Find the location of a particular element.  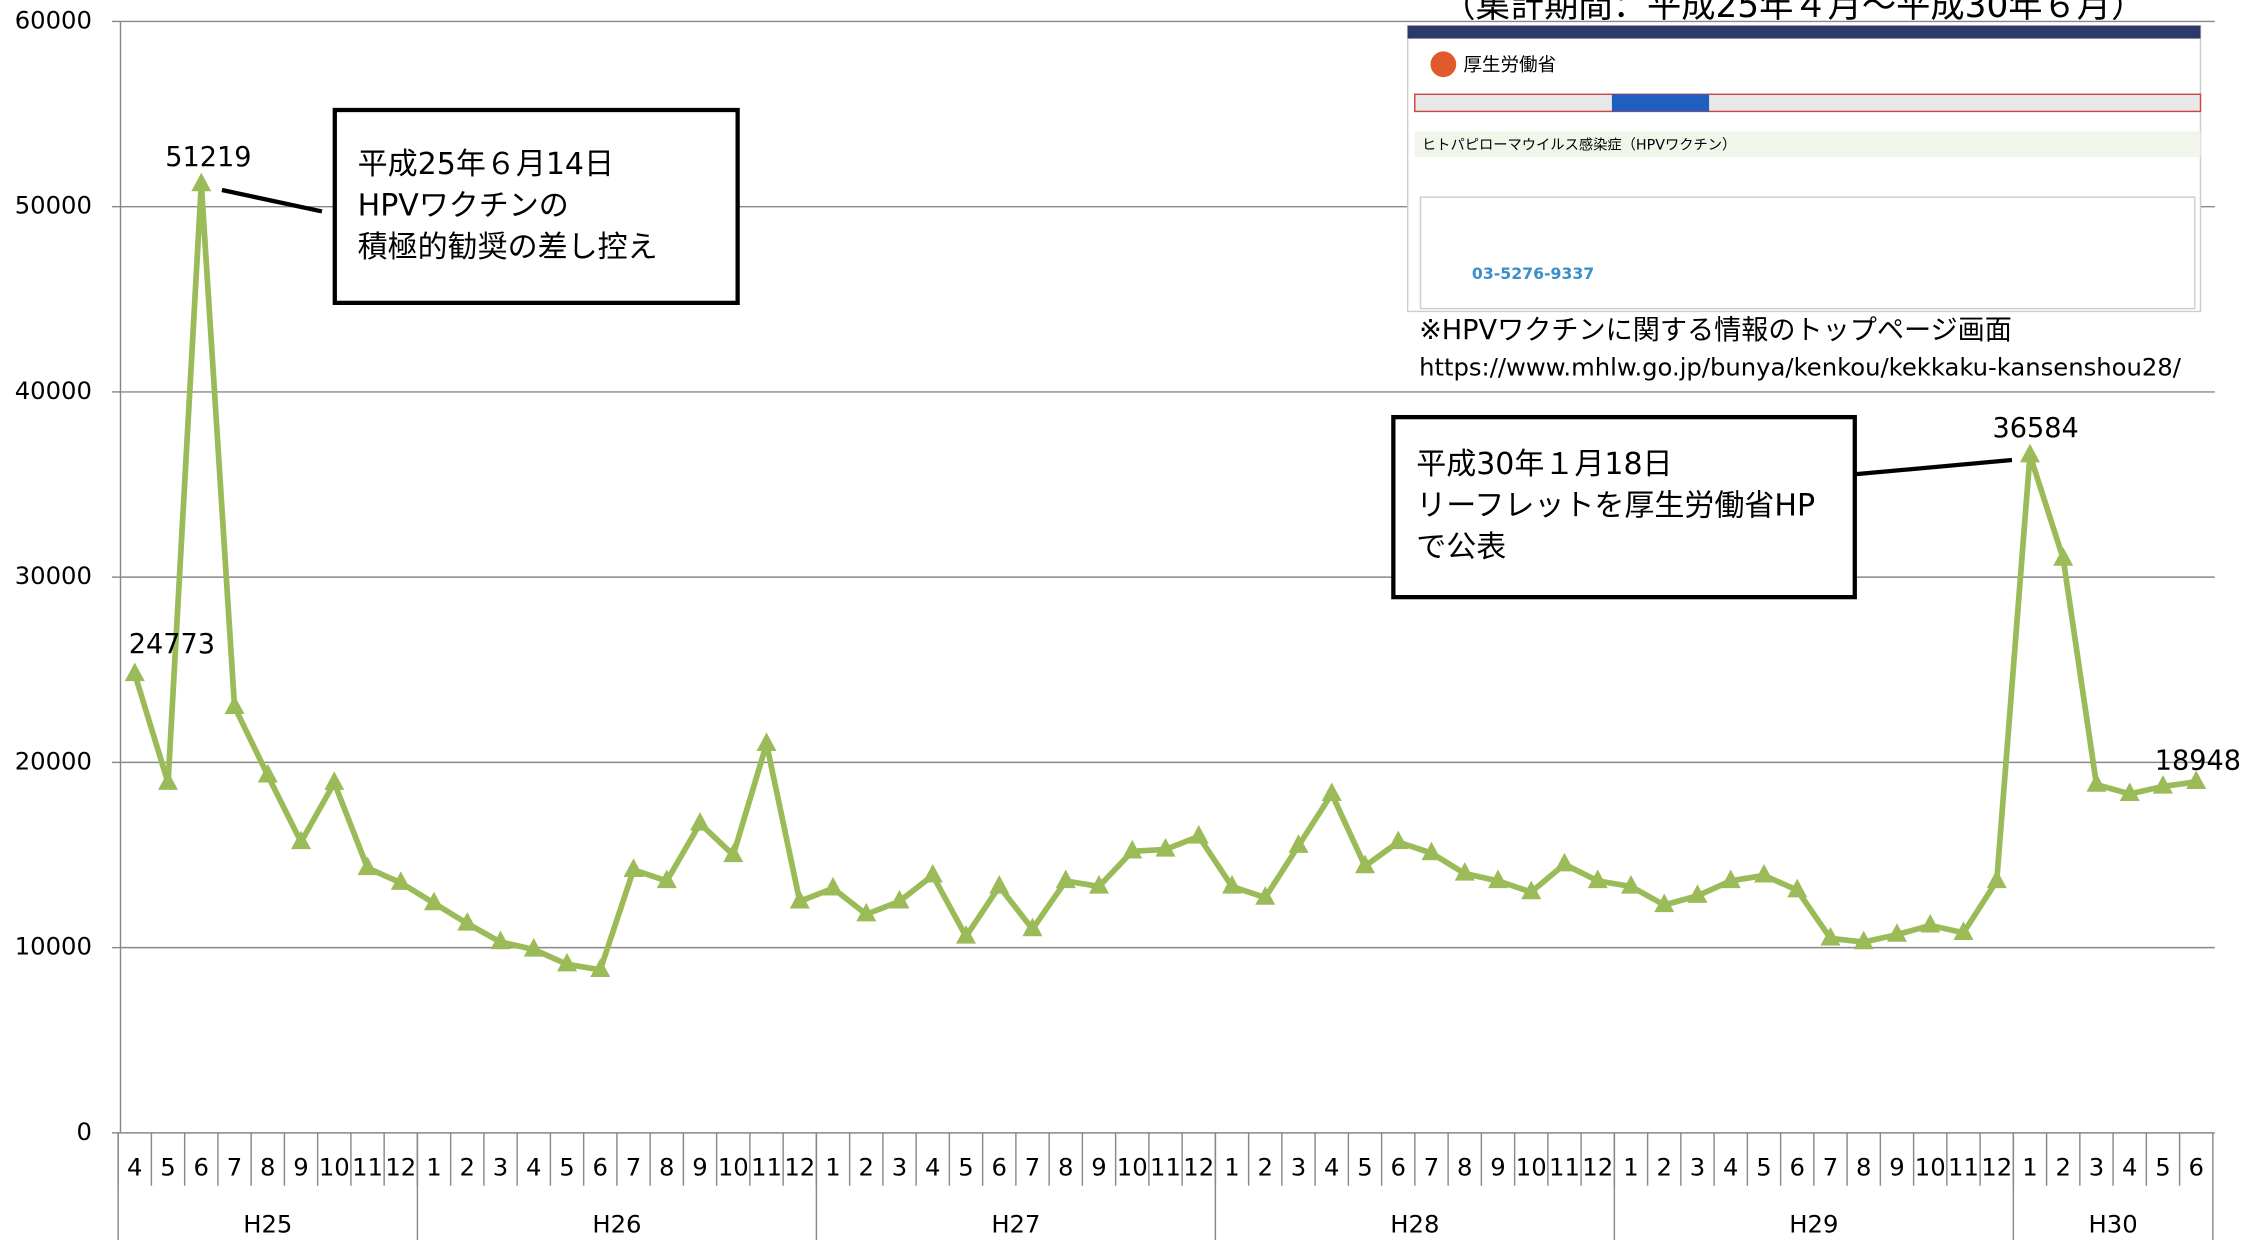

inset-nav-active is located at coordinates (1660, 103).